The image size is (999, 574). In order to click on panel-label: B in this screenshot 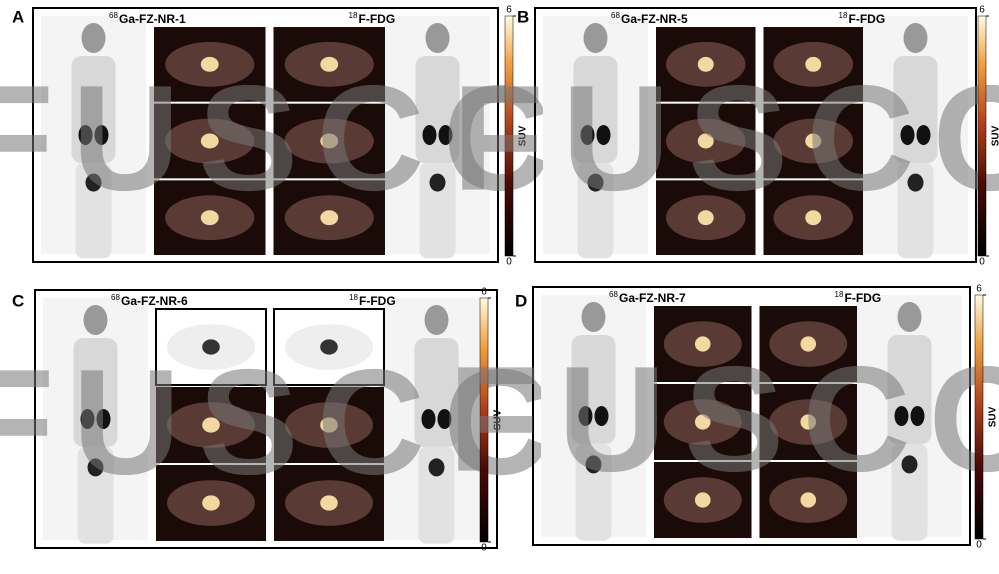, I will do `click(523, 16)`.